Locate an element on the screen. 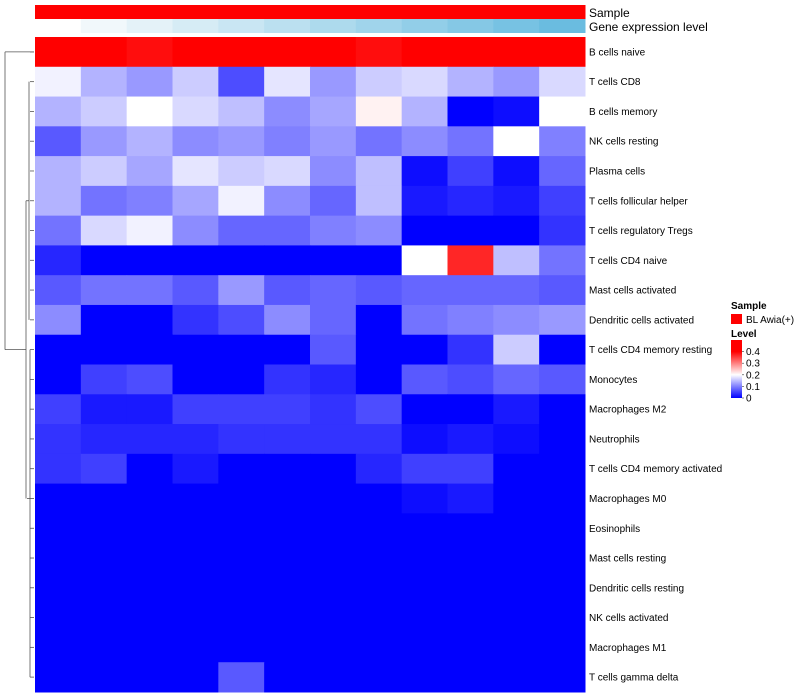 This screenshot has width=800, height=700. row-label: Mast cells resting is located at coordinates (627, 559).